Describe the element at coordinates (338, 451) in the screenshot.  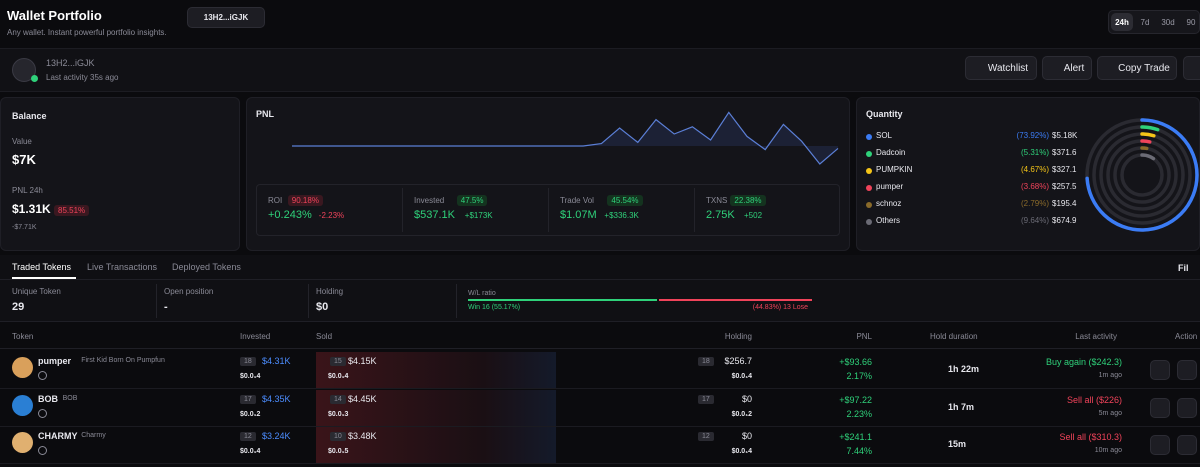
I see `cell-sub: $0.0₁5` at that location.